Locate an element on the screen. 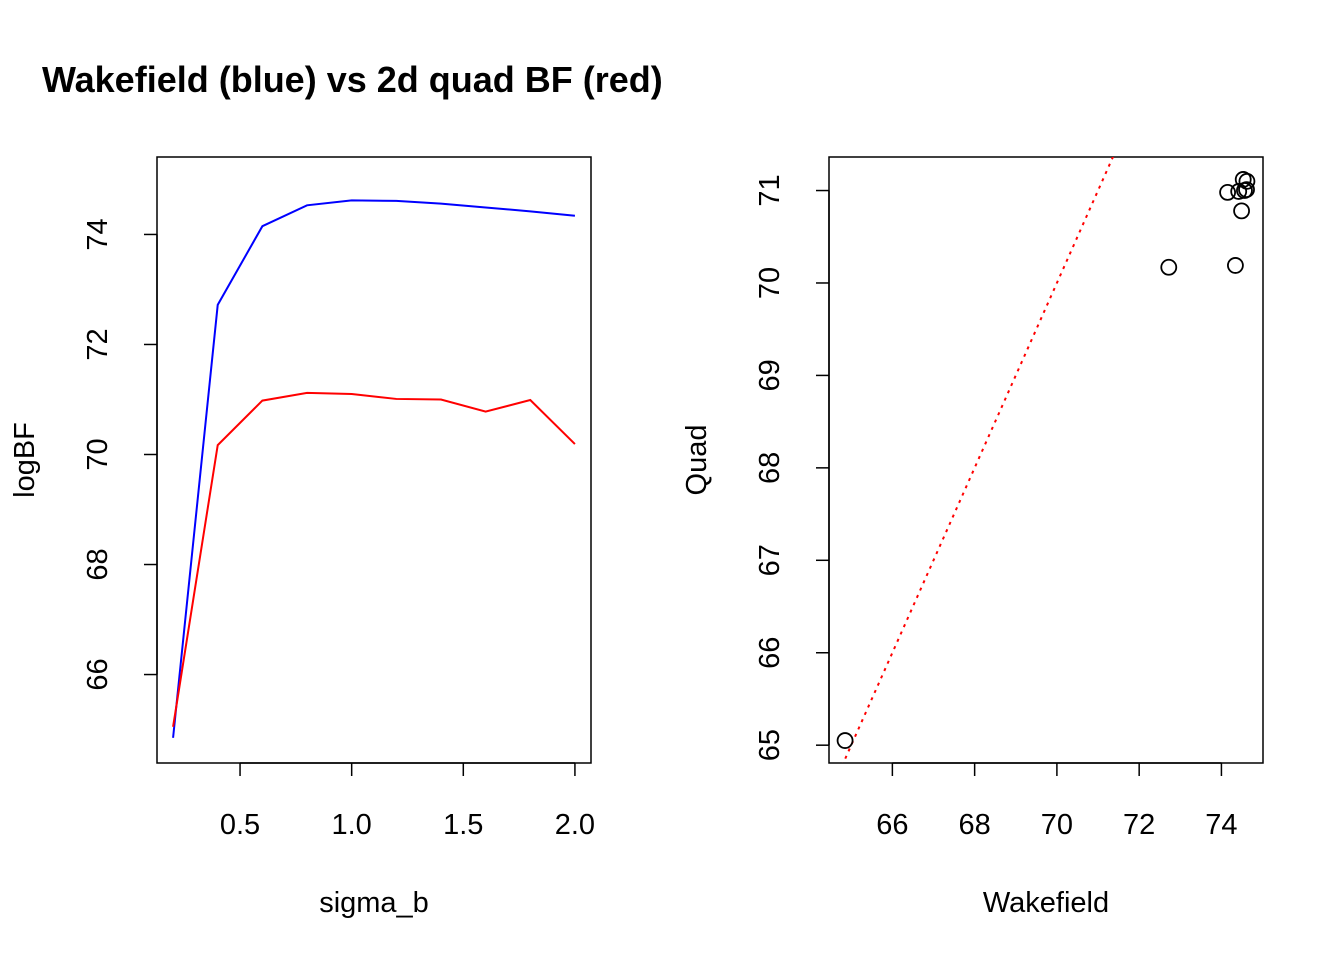 This screenshot has height=960, width=1344. x-axis-left: 0.5 1.0 1.5 2.0 is located at coordinates (407, 801).